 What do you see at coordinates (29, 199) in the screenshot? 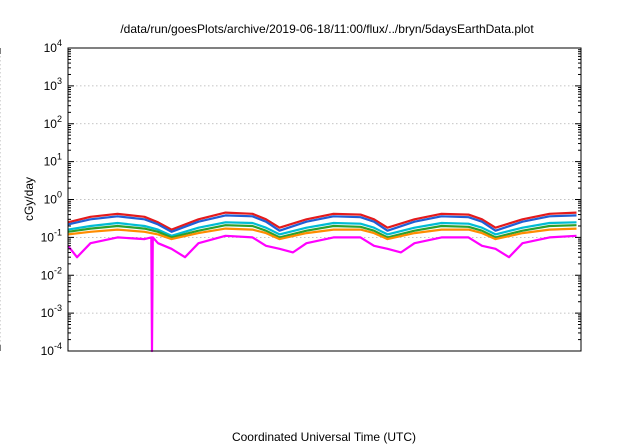
I see `y-axis-label: cGy/day` at bounding box center [29, 199].